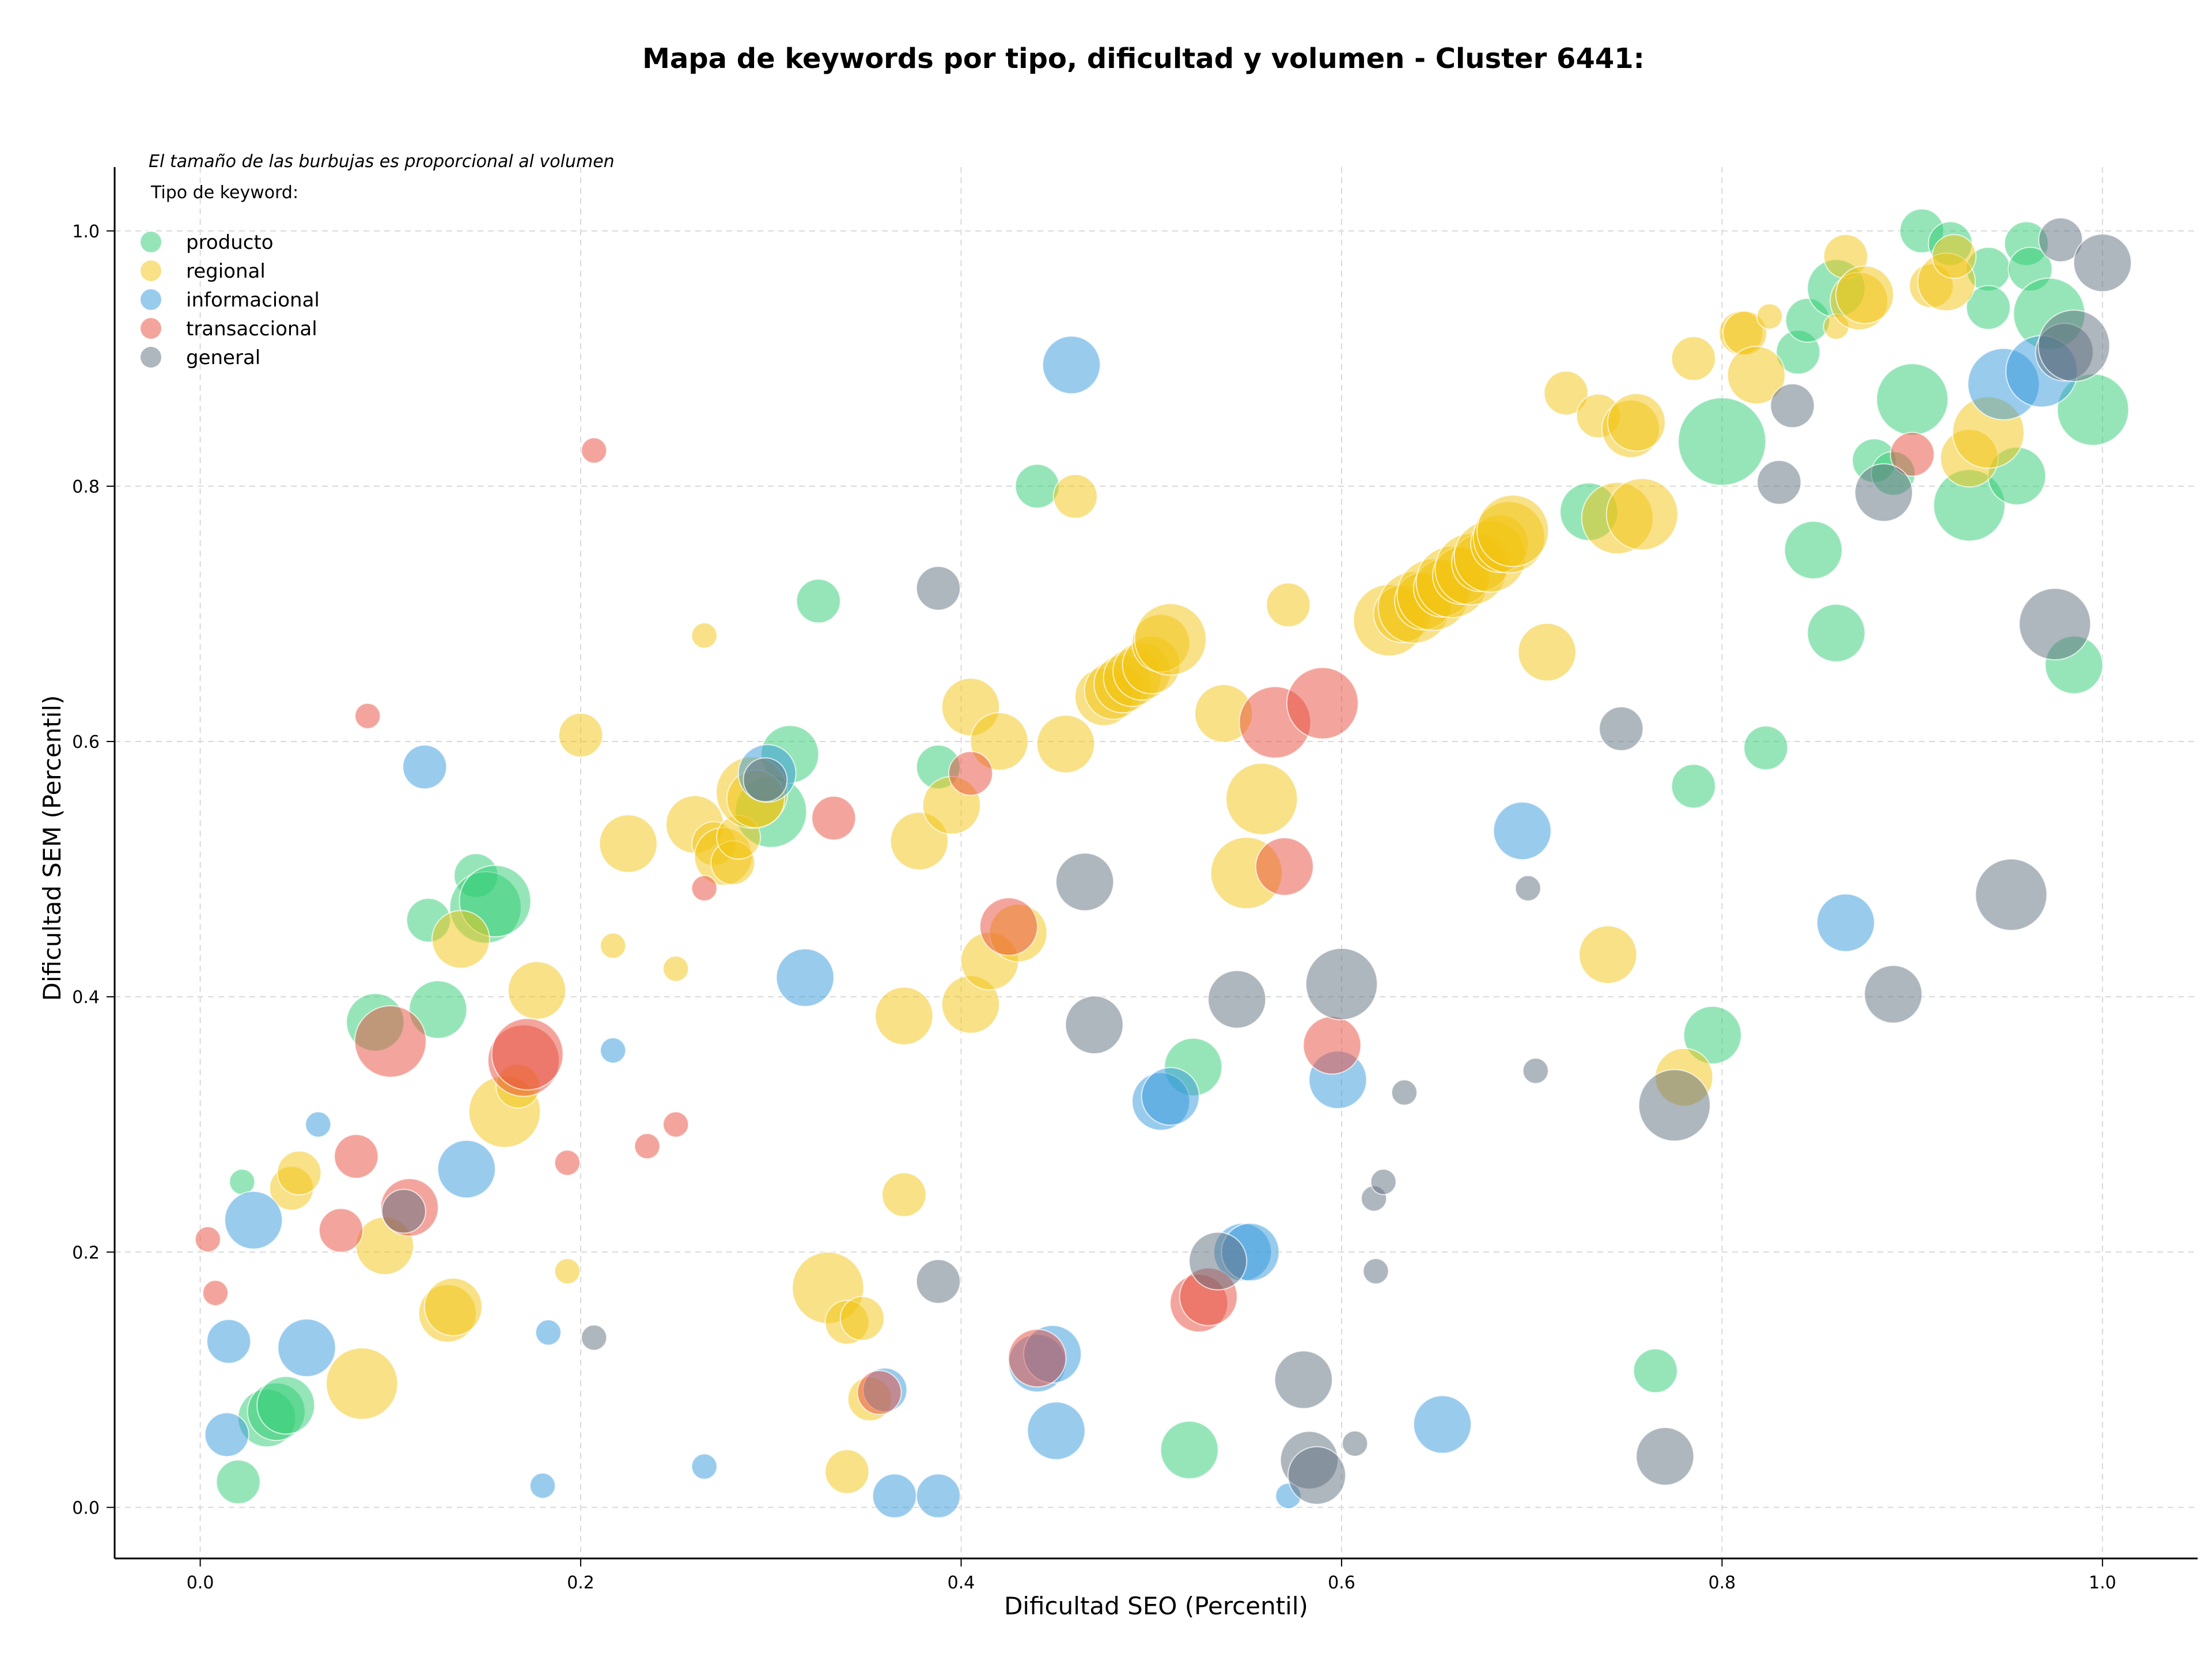  I want to click on y-tick-label-5: 1.0, so click(86, 232).